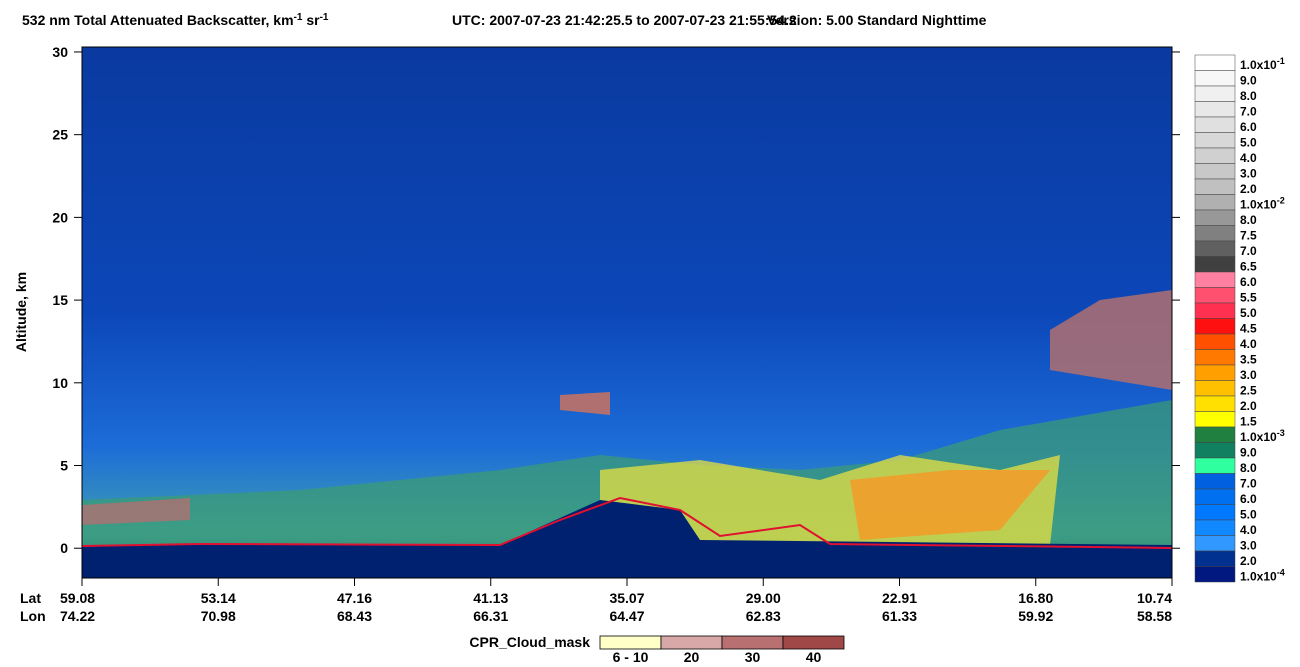  I want to click on colorbar-label: 1.0x10⁻², so click(1262, 203).